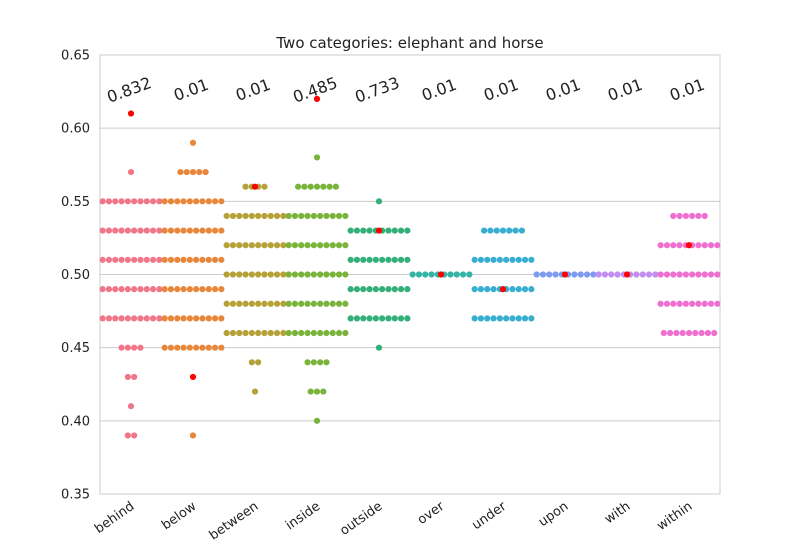  What do you see at coordinates (129, 90) in the screenshot?
I see `p-value-label: 0.832` at bounding box center [129, 90].